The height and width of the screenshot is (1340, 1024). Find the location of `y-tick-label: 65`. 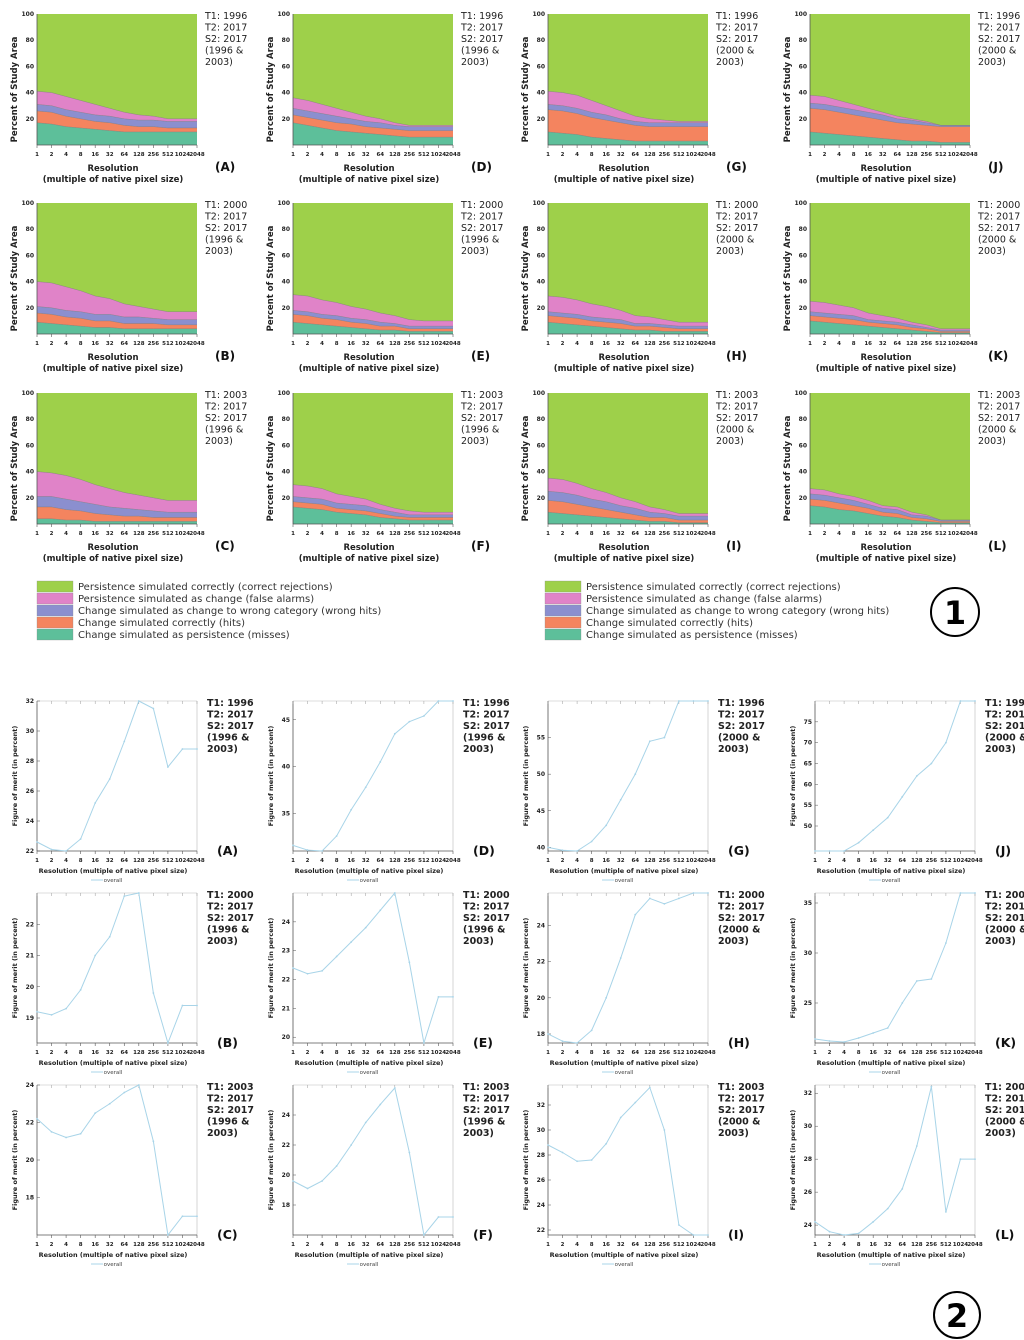

y-tick-label: 65 is located at coordinates (808, 764).